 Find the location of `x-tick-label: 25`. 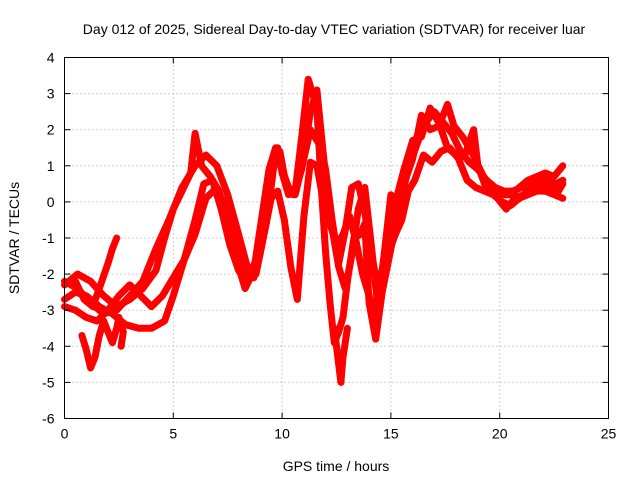

x-tick-label: 25 is located at coordinates (609, 434).